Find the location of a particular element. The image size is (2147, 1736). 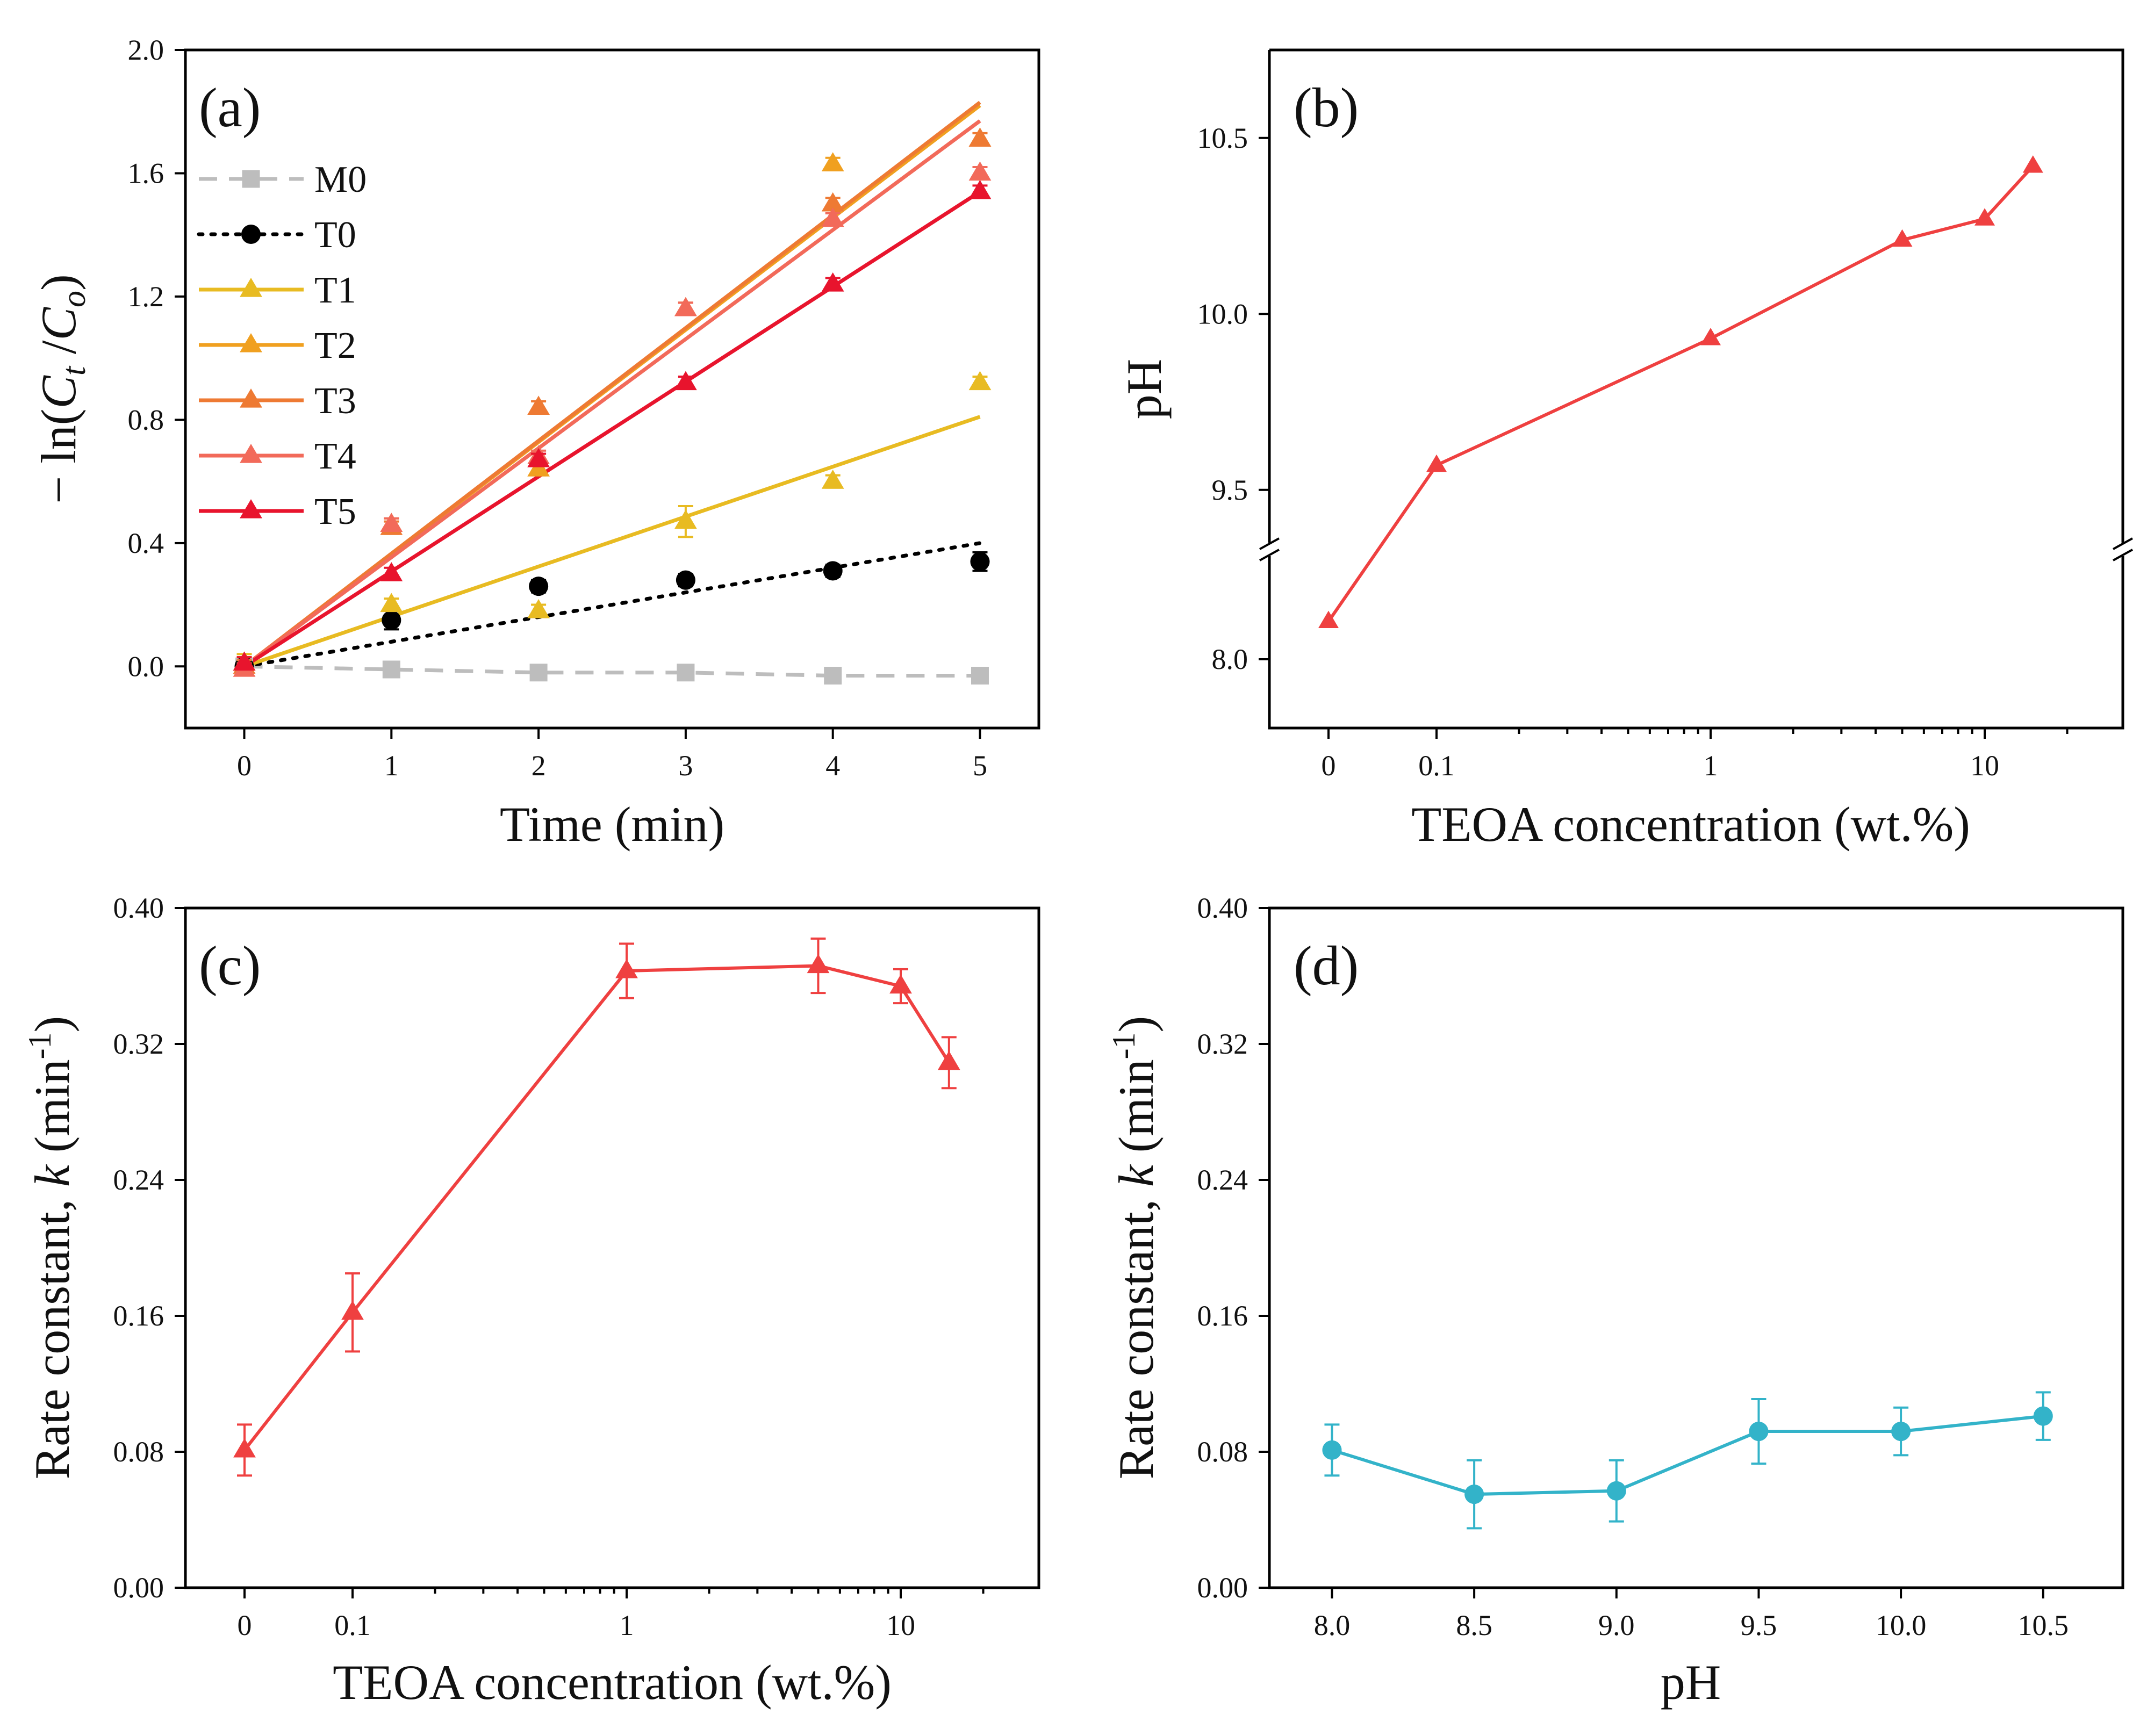

panel-a-x-label: Time (min) is located at coordinates (612, 824).